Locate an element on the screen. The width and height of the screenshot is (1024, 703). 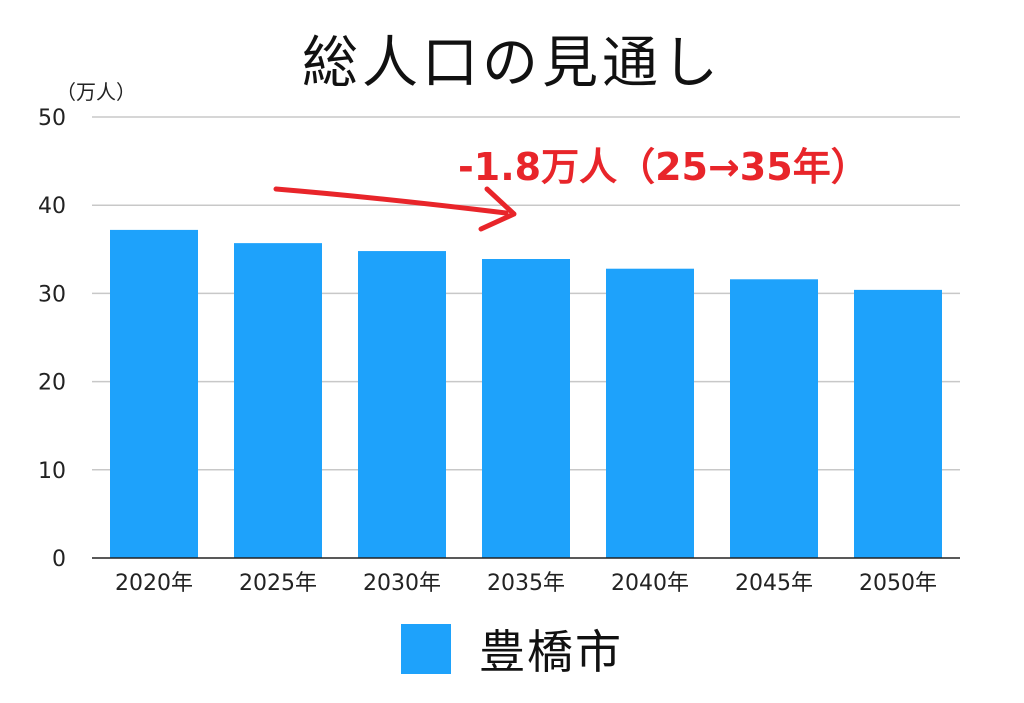
annotation-label: -1.8万人（25→35年） is located at coordinates (663, 167).